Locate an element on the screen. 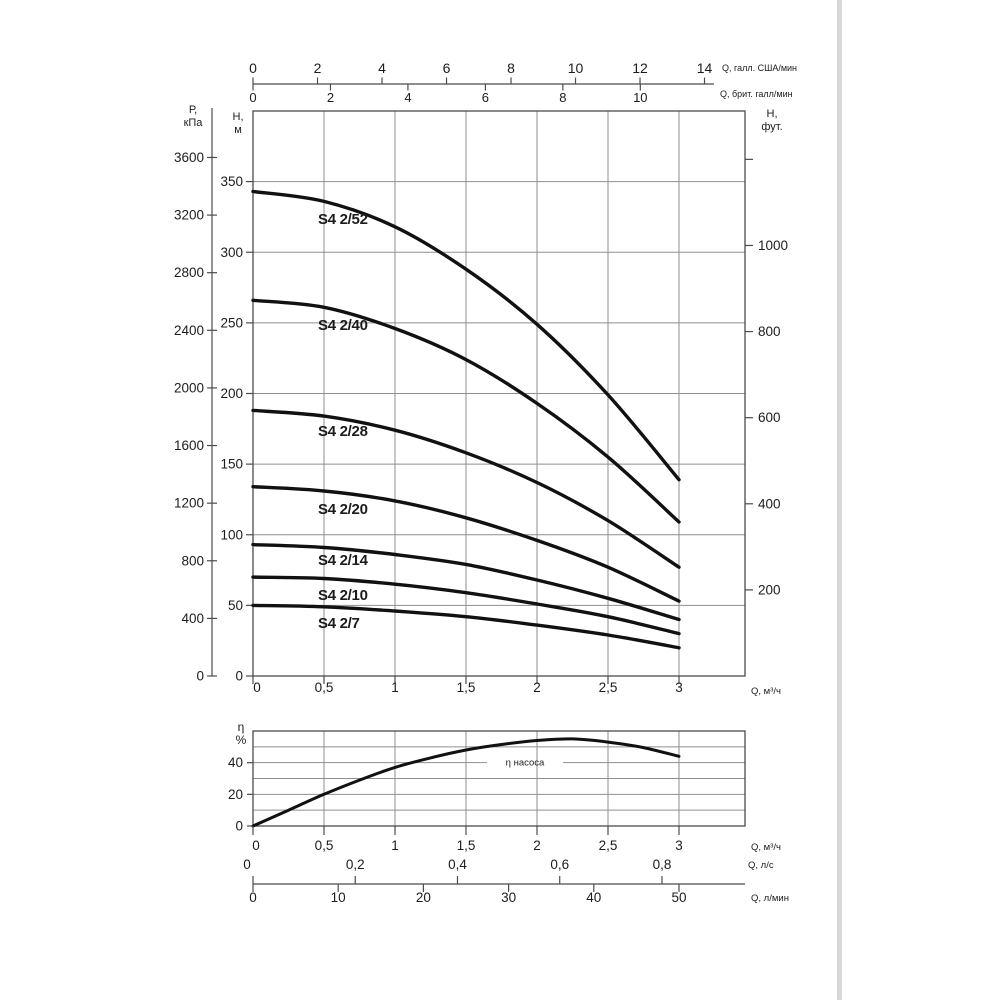 This screenshot has width=1000, height=1000. us-gpm-tick-label: 10 is located at coordinates (576, 68).